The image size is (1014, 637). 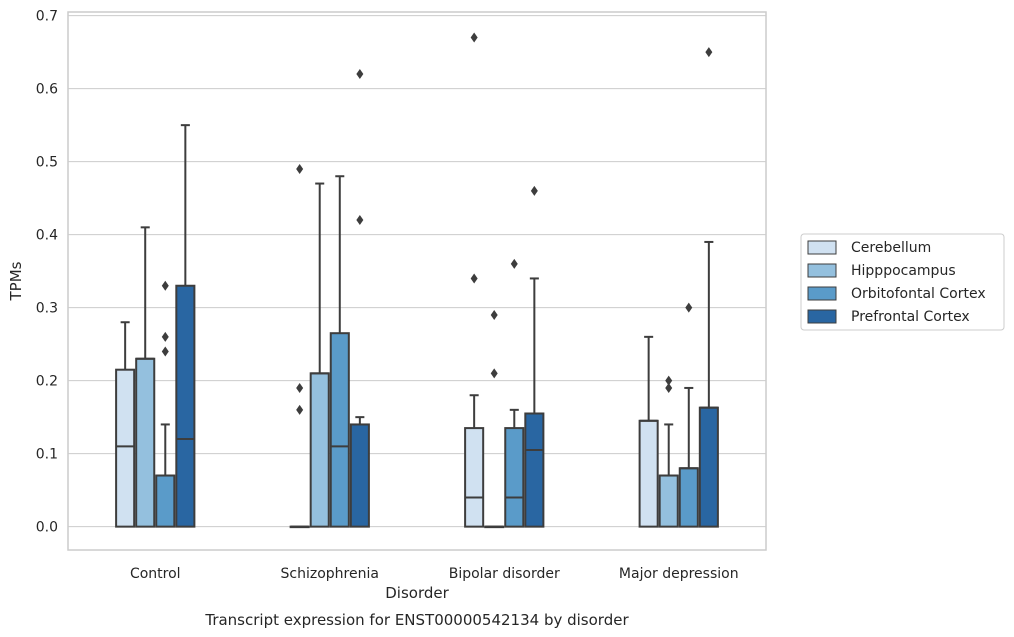 What do you see at coordinates (359, 298) in the screenshot?
I see `box-prefrontal-cortex-schizophrenia` at bounding box center [359, 298].